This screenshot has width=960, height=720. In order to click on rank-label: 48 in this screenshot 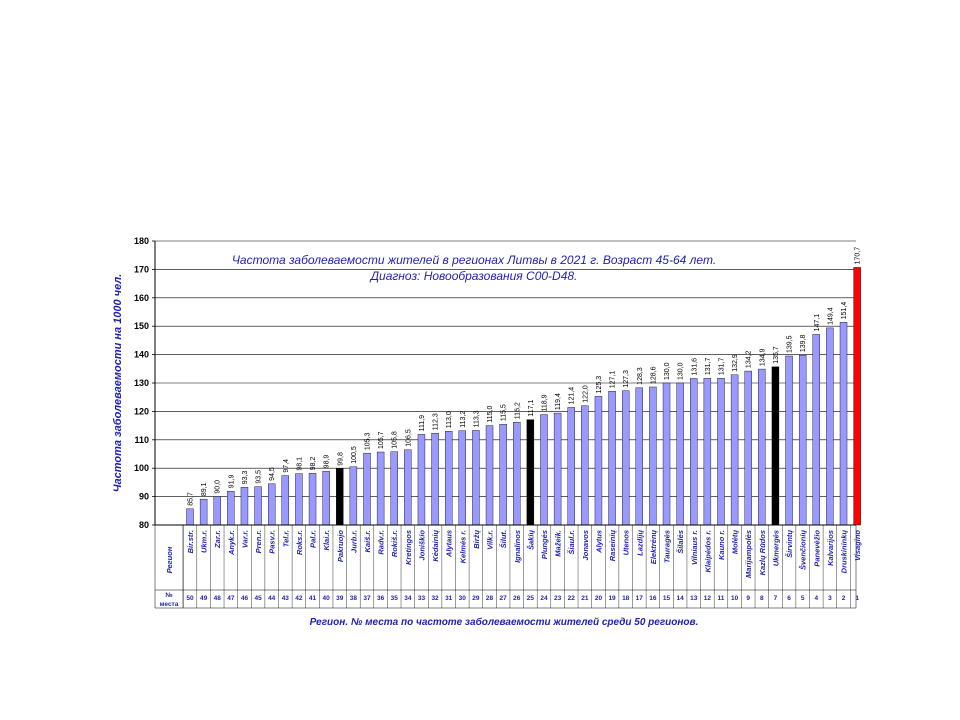, I will do `click(218, 598)`.